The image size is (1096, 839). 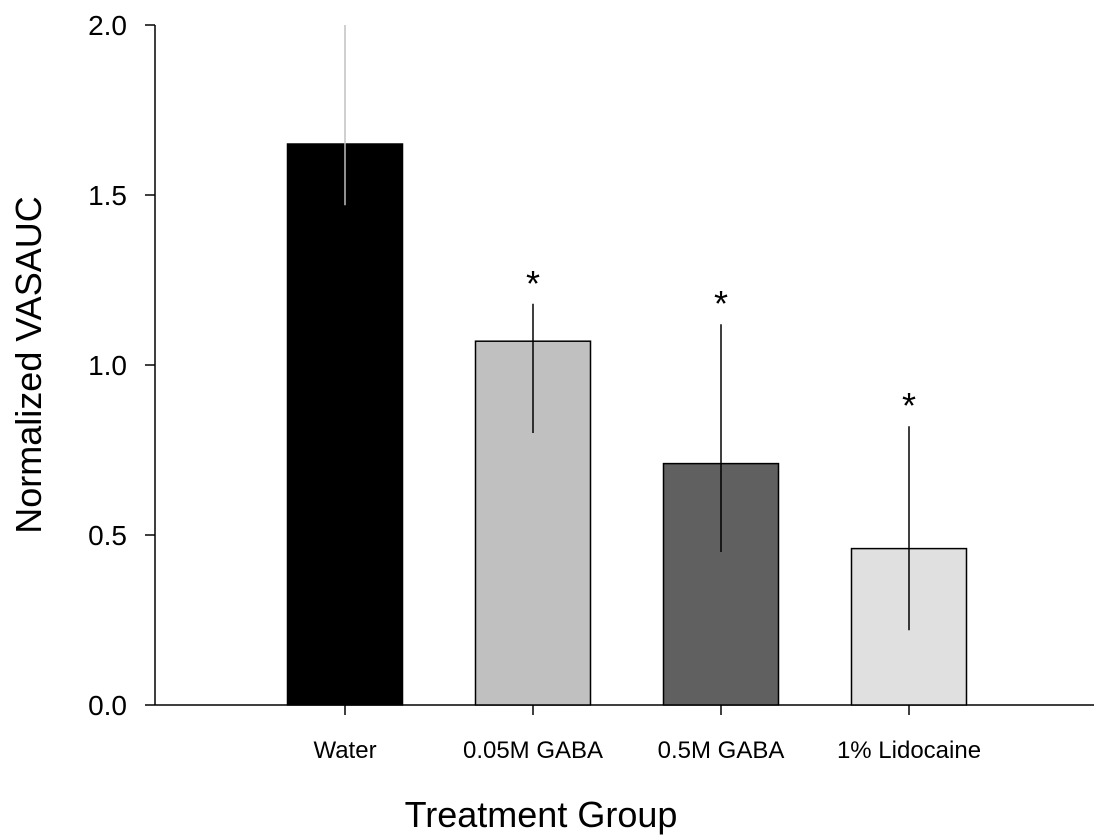 I want to click on bar, so click(x=345, y=424).